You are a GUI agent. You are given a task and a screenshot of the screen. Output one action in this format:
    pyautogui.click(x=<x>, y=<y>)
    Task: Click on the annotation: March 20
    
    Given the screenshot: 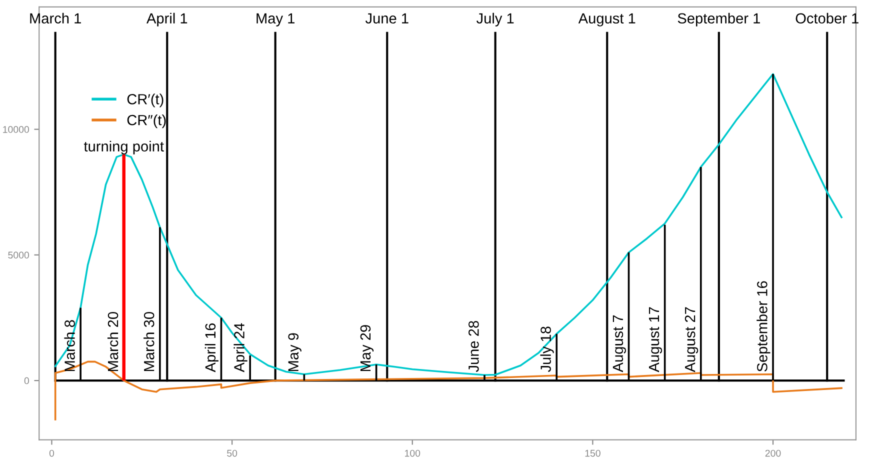 What is the action you would take?
    pyautogui.click(x=112, y=342)
    